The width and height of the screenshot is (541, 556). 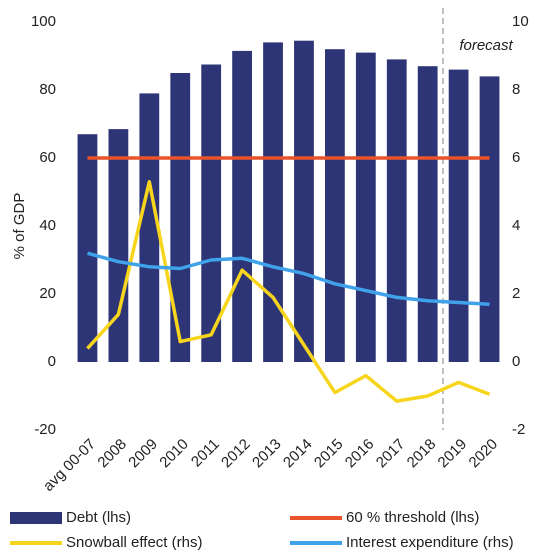 What do you see at coordinates (134, 542) in the screenshot?
I see `legend-label: Snowball effect (rhs)` at bounding box center [134, 542].